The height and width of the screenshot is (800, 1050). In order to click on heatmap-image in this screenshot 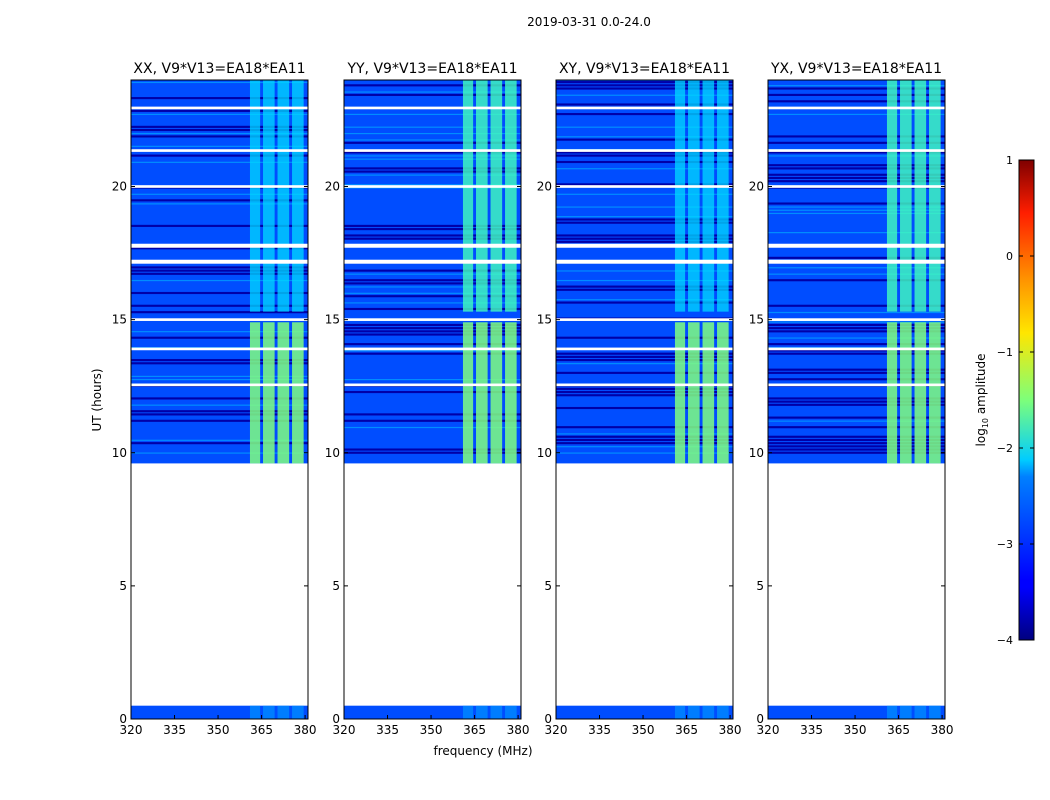, I will do `click(856, 399)`.